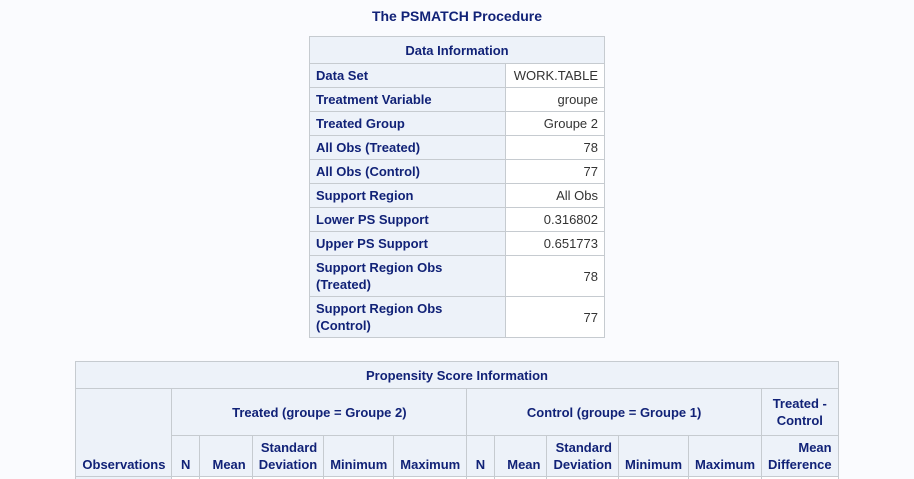 This screenshot has width=914, height=479. I want to click on treated-minus-control-header: Treated - Control, so click(800, 412).